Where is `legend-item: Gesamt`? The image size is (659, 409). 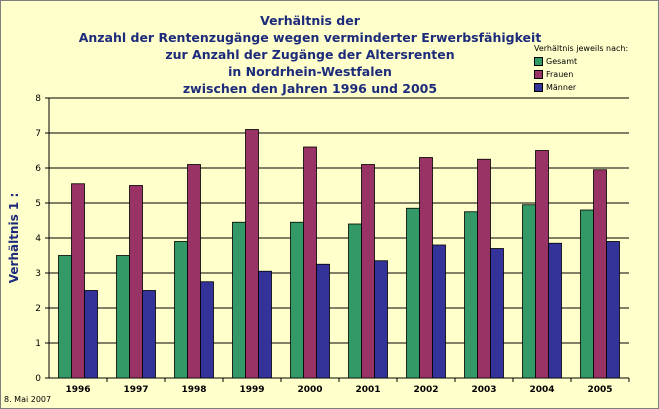 legend-item: Gesamt is located at coordinates (581, 61).